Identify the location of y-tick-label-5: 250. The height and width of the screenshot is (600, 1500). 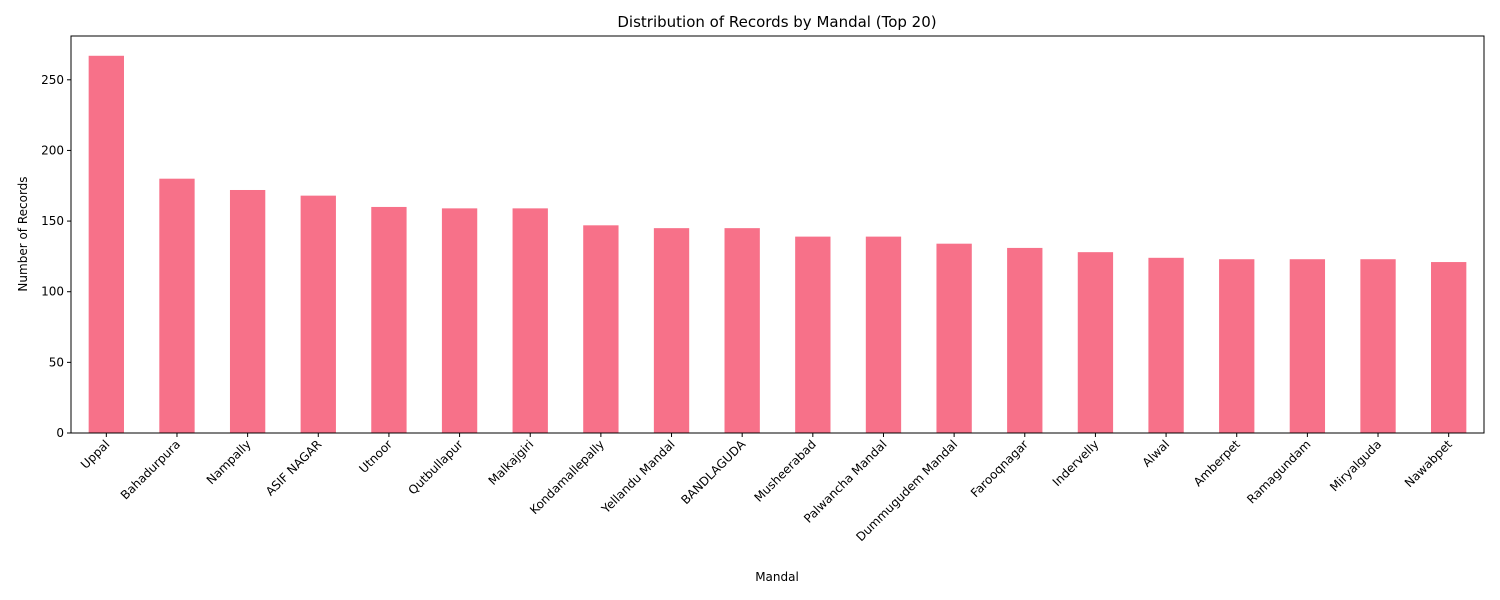
(52, 80).